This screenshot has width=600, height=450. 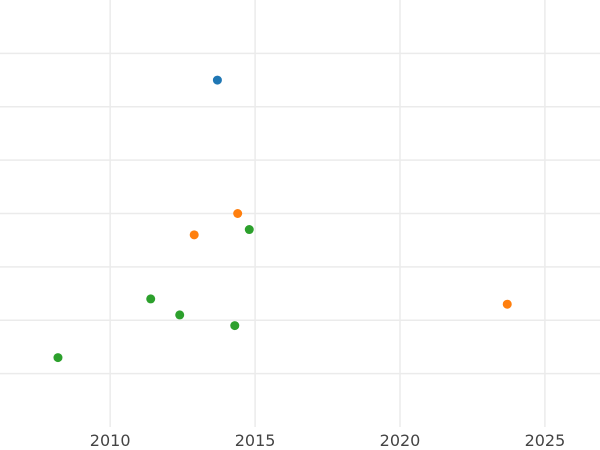 What do you see at coordinates (110, 440) in the screenshot?
I see `x-tick-label: 2010` at bounding box center [110, 440].